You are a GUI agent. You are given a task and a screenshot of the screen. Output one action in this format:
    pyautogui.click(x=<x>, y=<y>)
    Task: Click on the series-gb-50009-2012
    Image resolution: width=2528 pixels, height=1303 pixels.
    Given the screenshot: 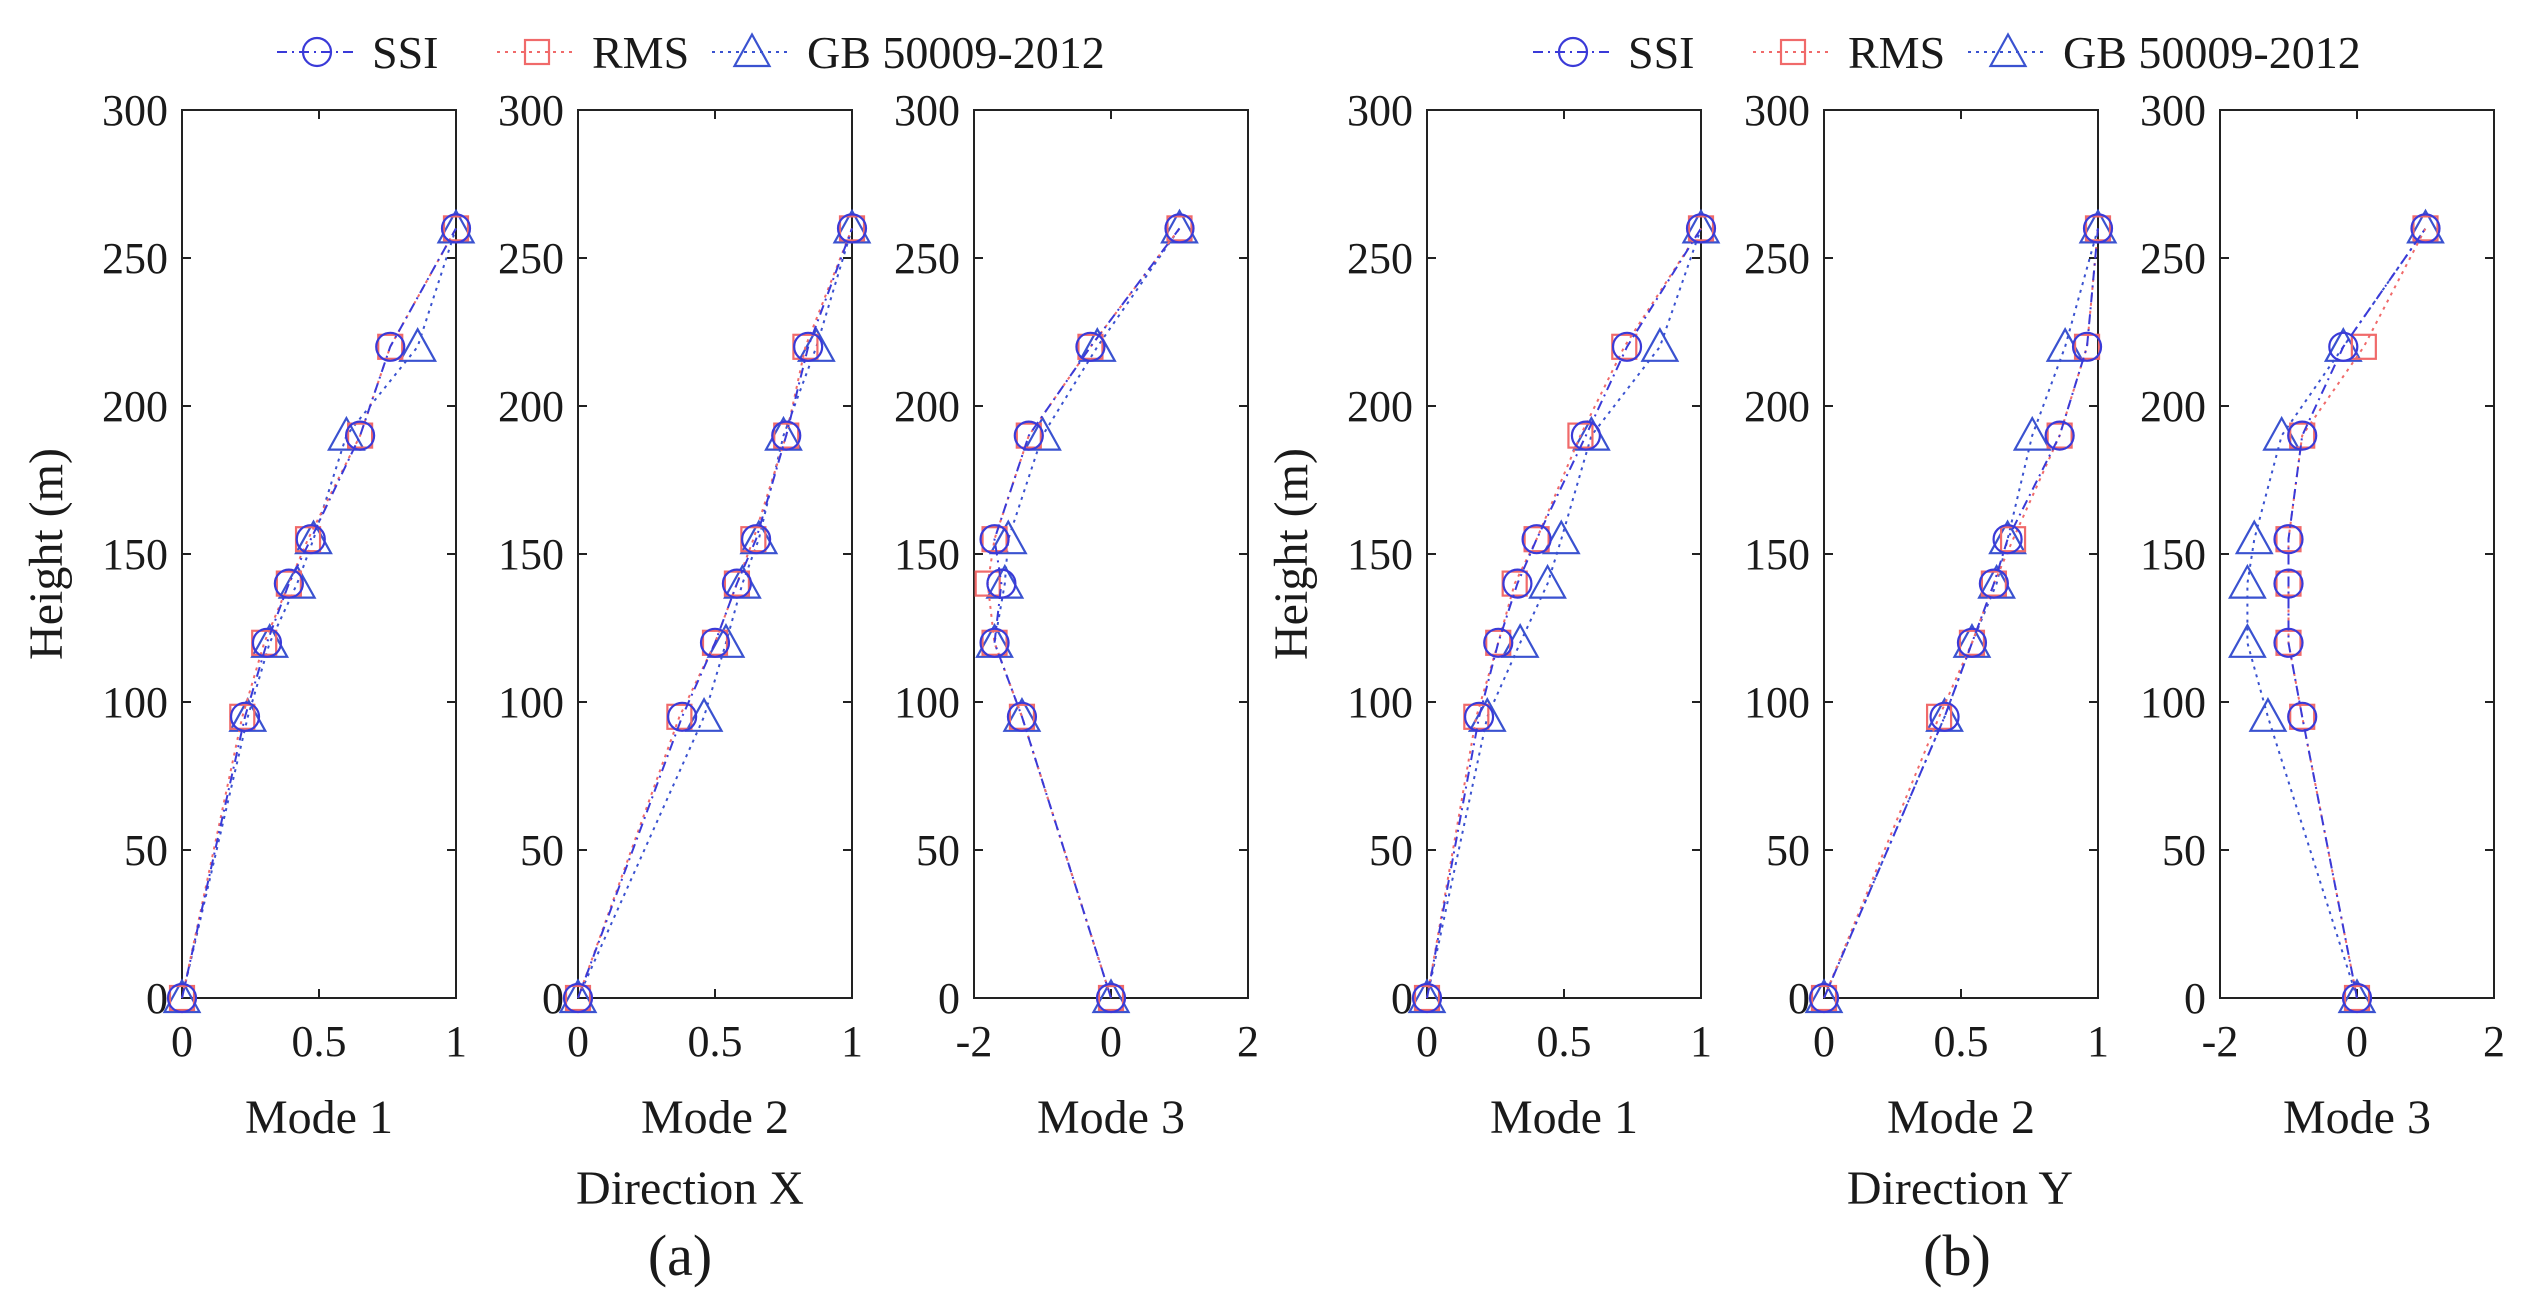 What is the action you would take?
    pyautogui.click(x=319, y=611)
    